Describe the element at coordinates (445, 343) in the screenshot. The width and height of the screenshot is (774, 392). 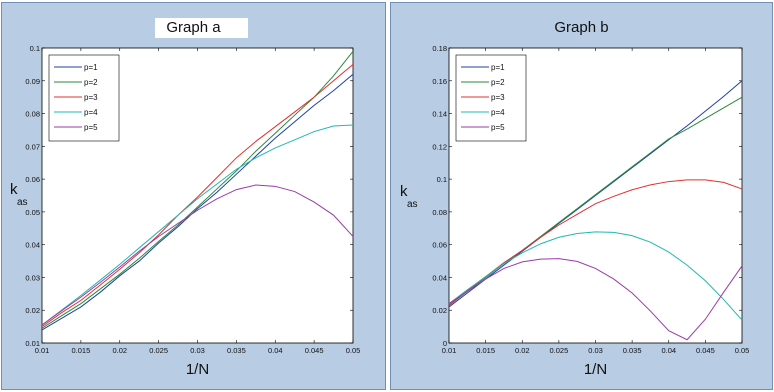
I see `y-tick-label: 0` at that location.